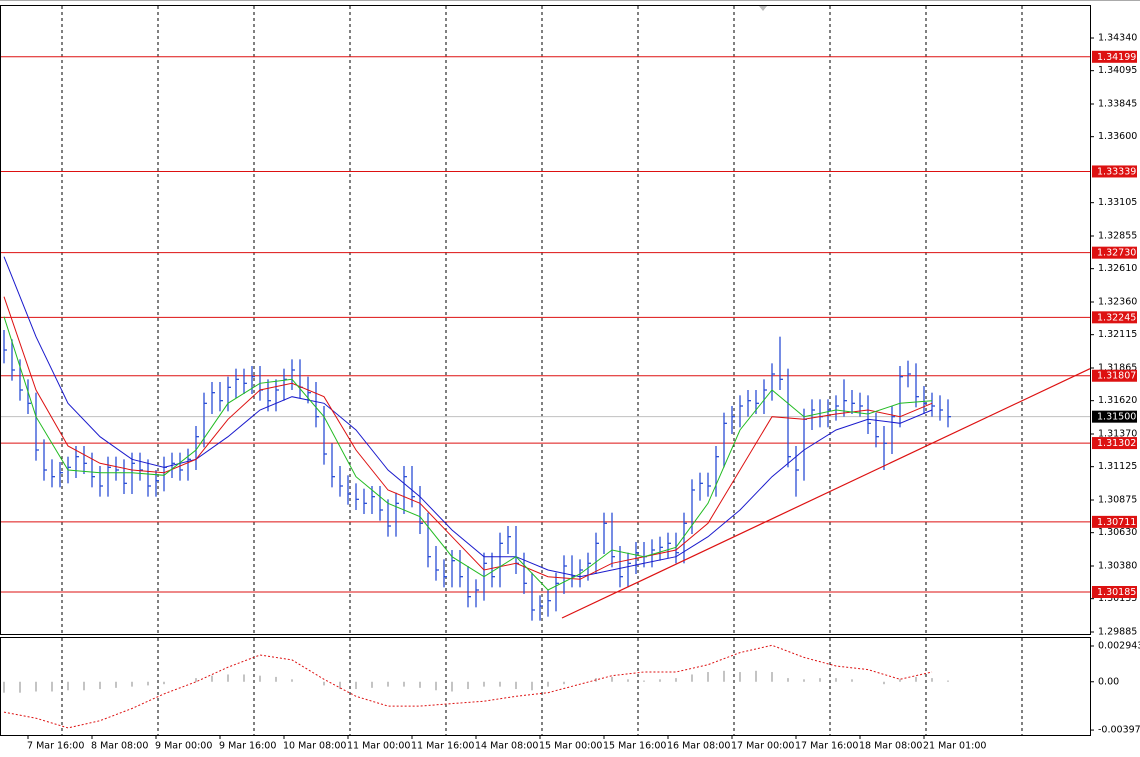  I want to click on y-tick-label: 1.33105, so click(1117, 202).